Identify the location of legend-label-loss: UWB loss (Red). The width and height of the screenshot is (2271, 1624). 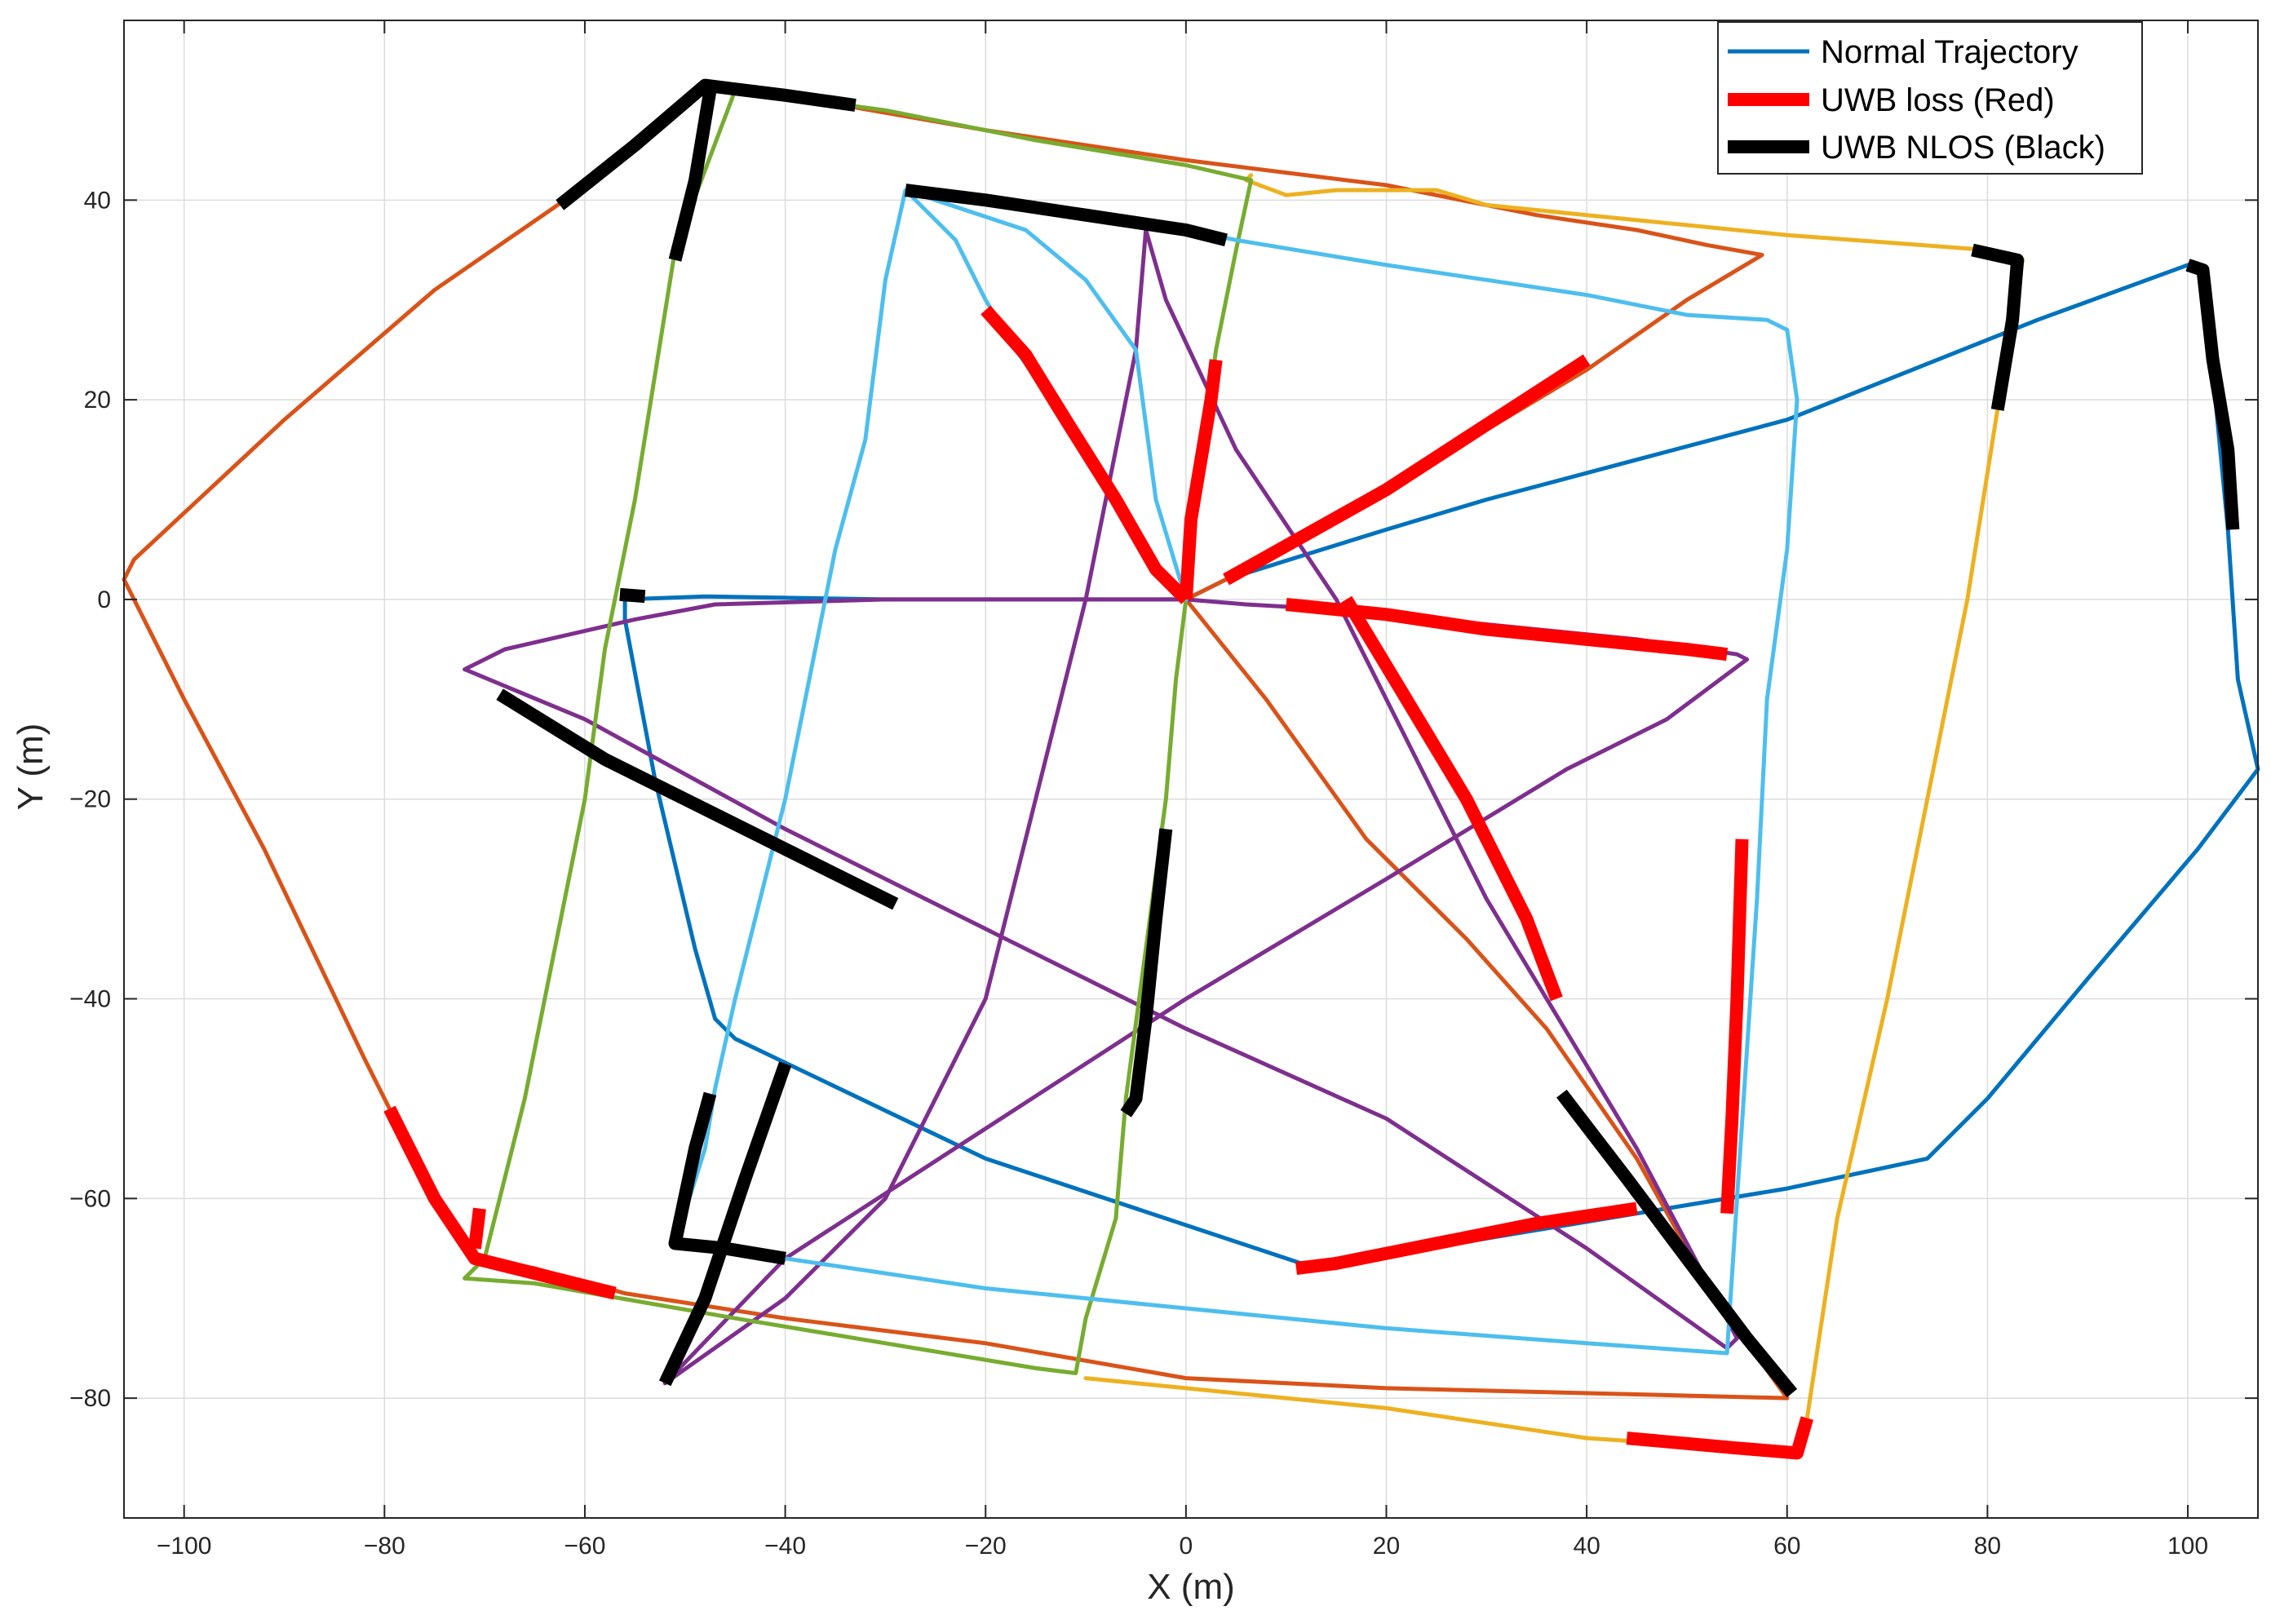
(1938, 100).